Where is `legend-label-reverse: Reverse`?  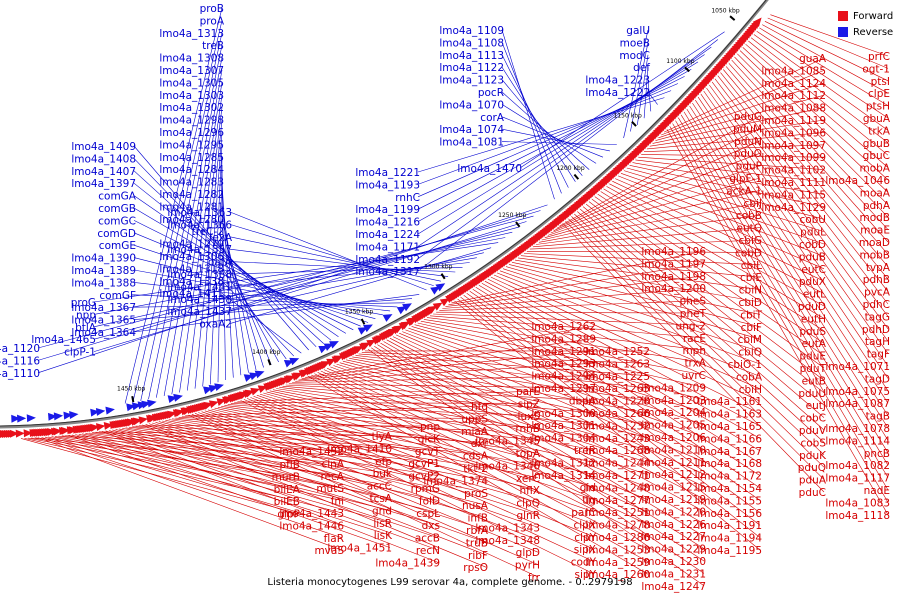
legend-label-reverse: Reverse is located at coordinates (873, 32).